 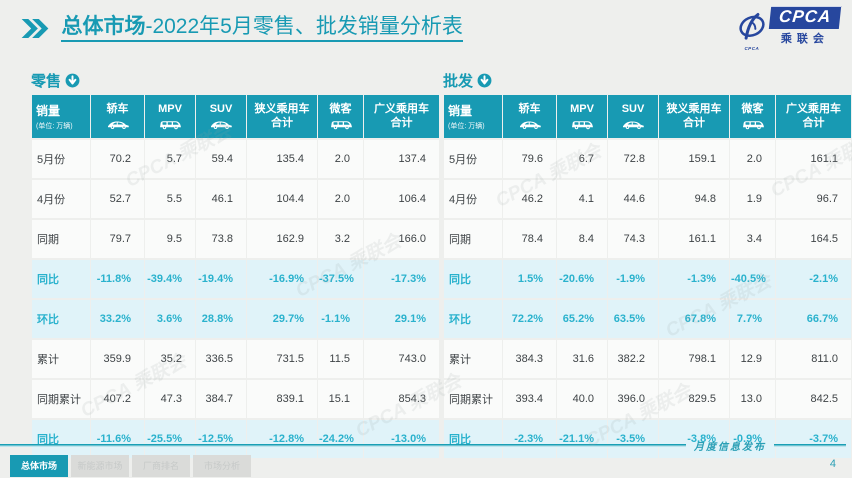 What do you see at coordinates (221, 359) in the screenshot?
I see `cell-value: 336.5` at bounding box center [221, 359].